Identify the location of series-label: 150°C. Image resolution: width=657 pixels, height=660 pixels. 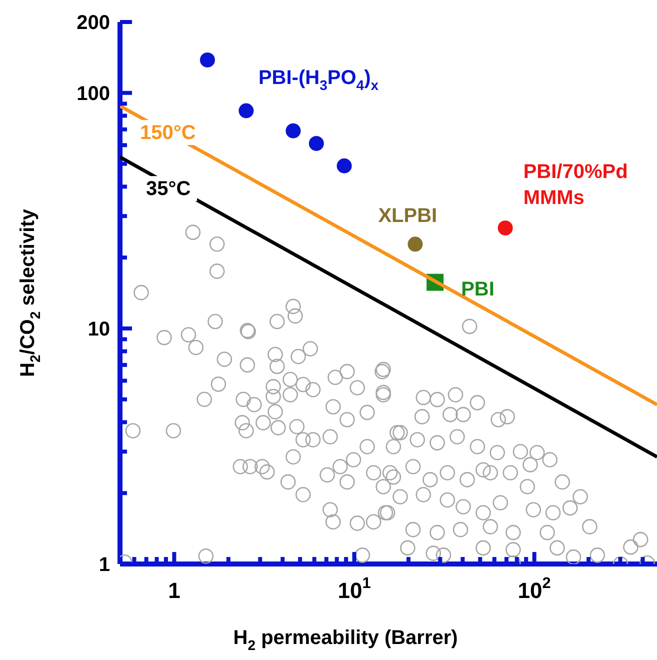
(168, 133).